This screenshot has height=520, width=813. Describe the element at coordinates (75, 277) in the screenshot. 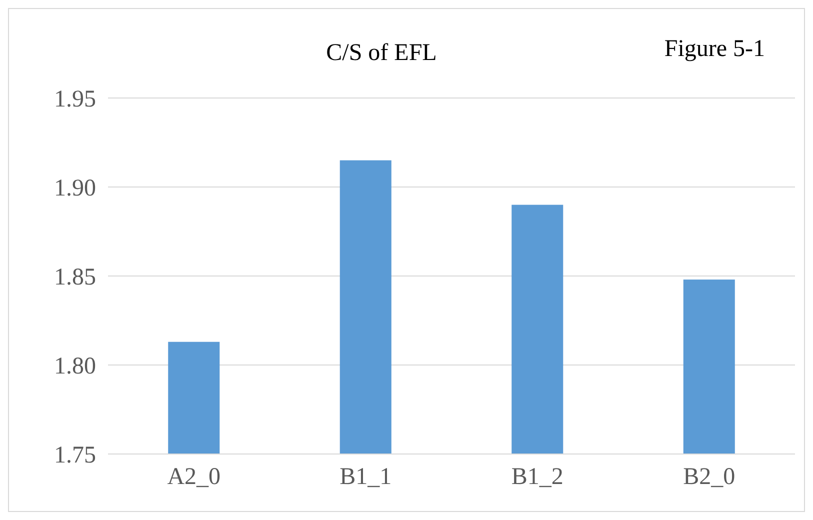

I see `y-tick-label: 1.85` at that location.